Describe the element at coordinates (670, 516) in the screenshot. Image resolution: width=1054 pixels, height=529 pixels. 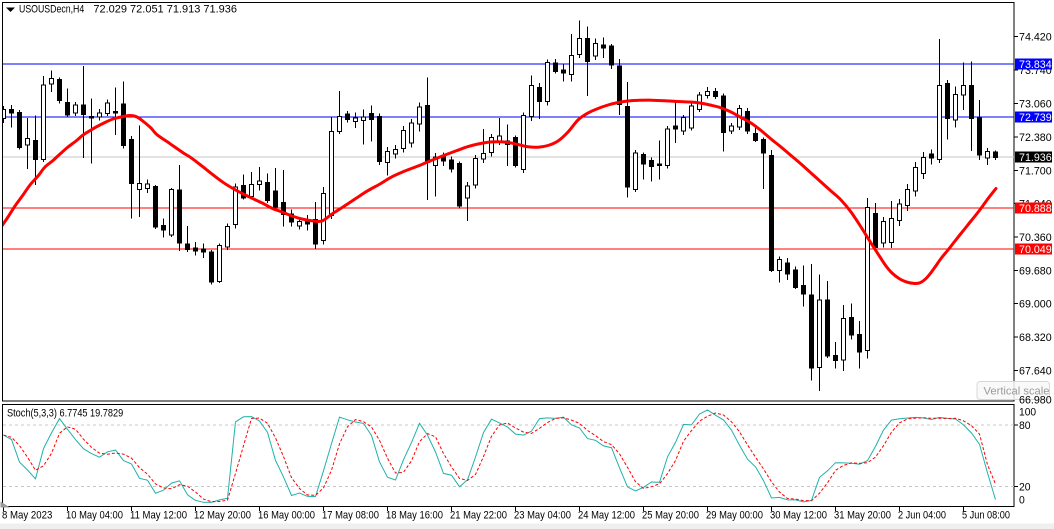
I see `svg-text: 25 May 20:00` at that location.